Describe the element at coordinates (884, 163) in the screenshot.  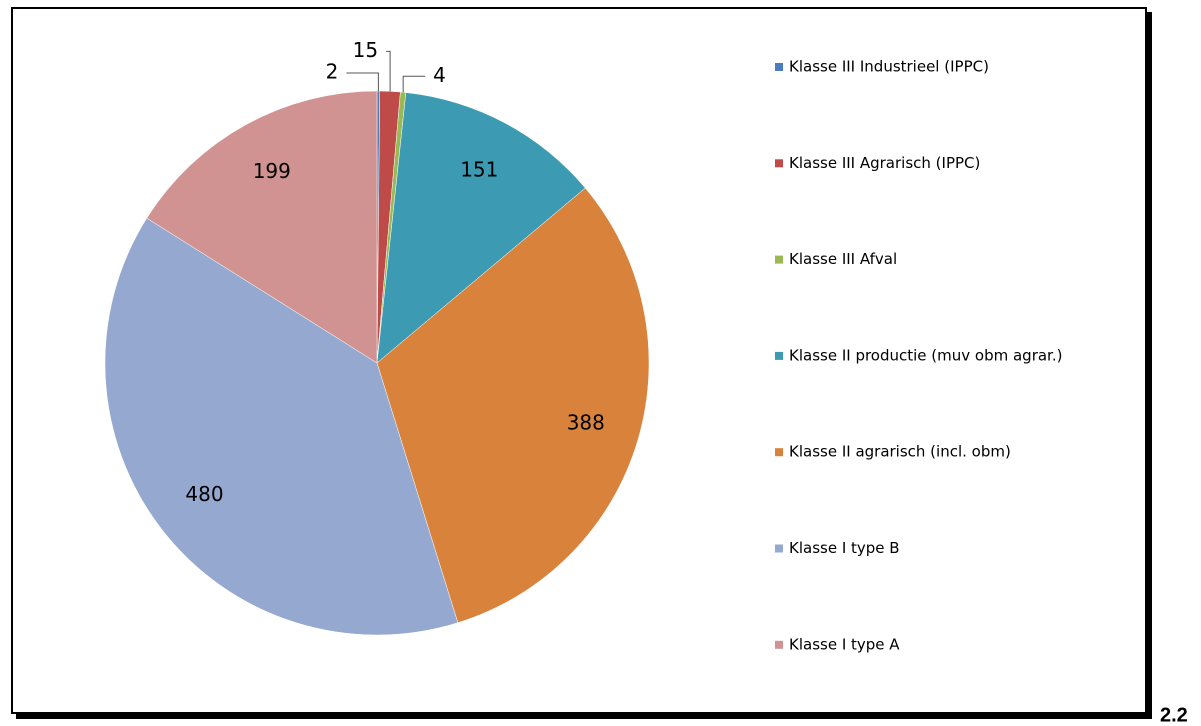
I see `legend-label: Klasse III Agrarisch (IPPC)` at that location.